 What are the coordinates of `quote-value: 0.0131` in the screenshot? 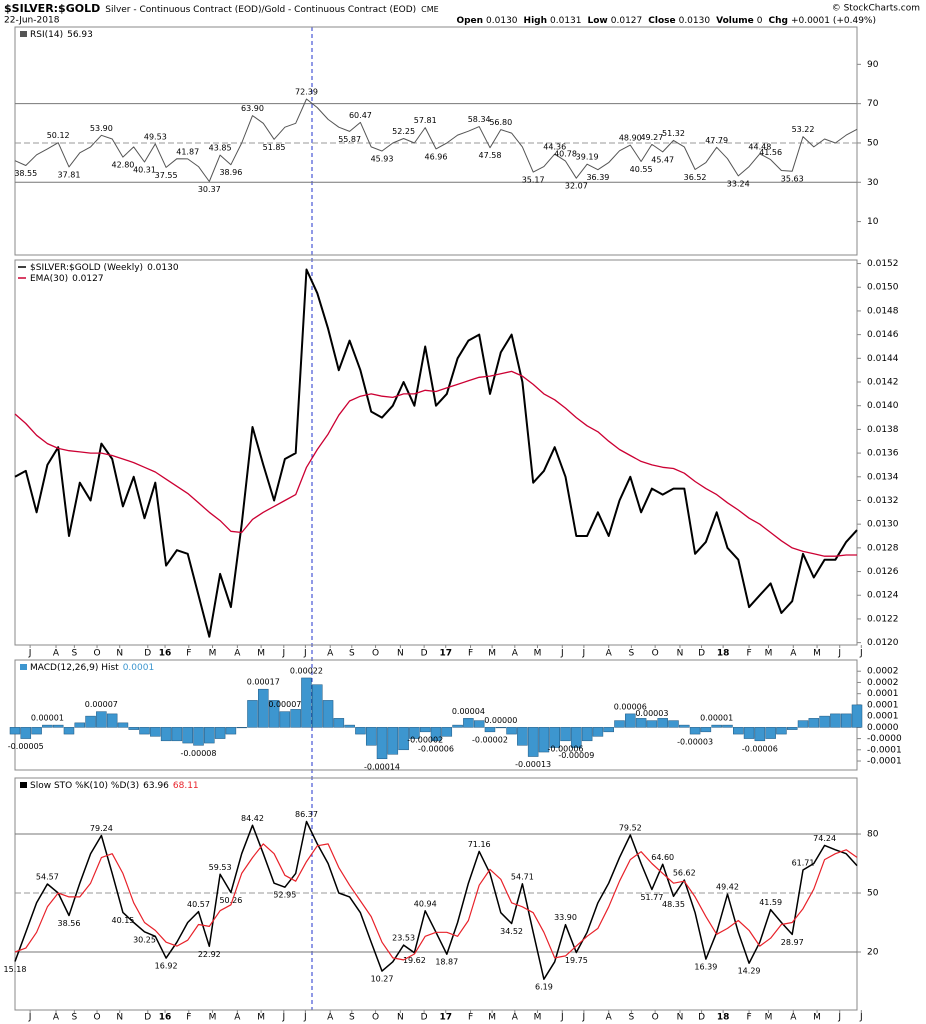 It's located at (566, 21).